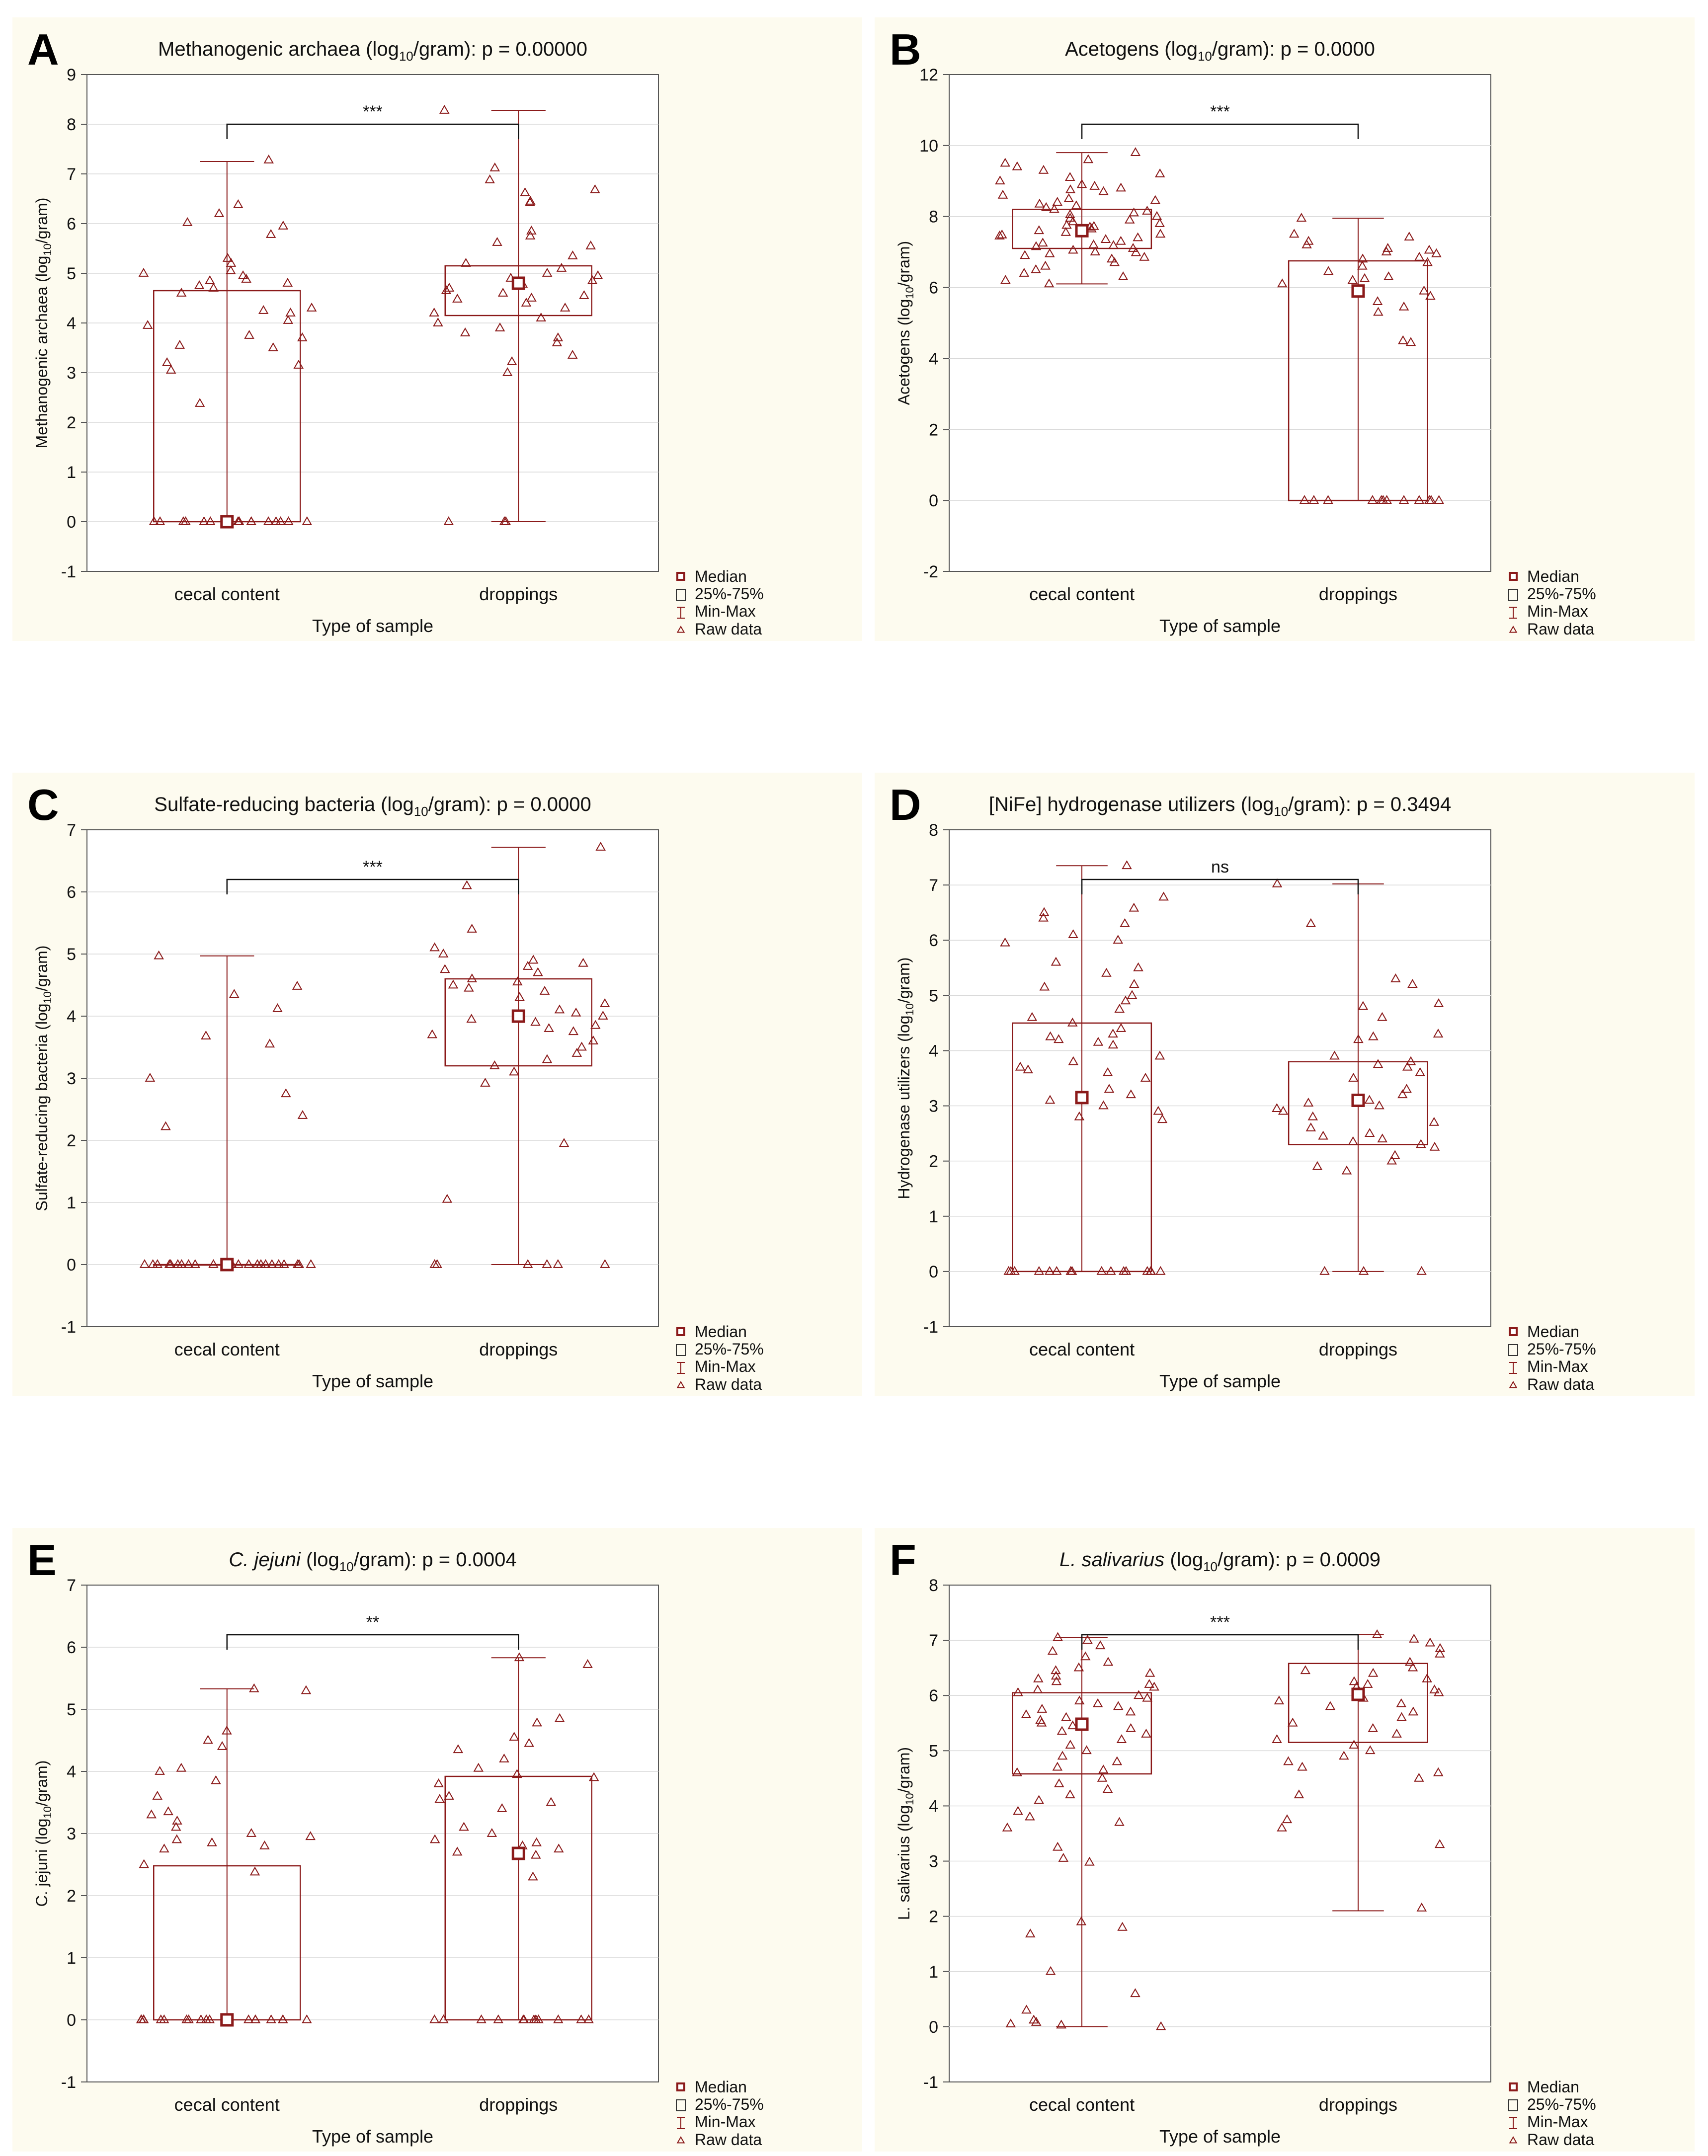 This screenshot has width=1708, height=2156. I want to click on y-tick-label: 1, so click(933, 1972).